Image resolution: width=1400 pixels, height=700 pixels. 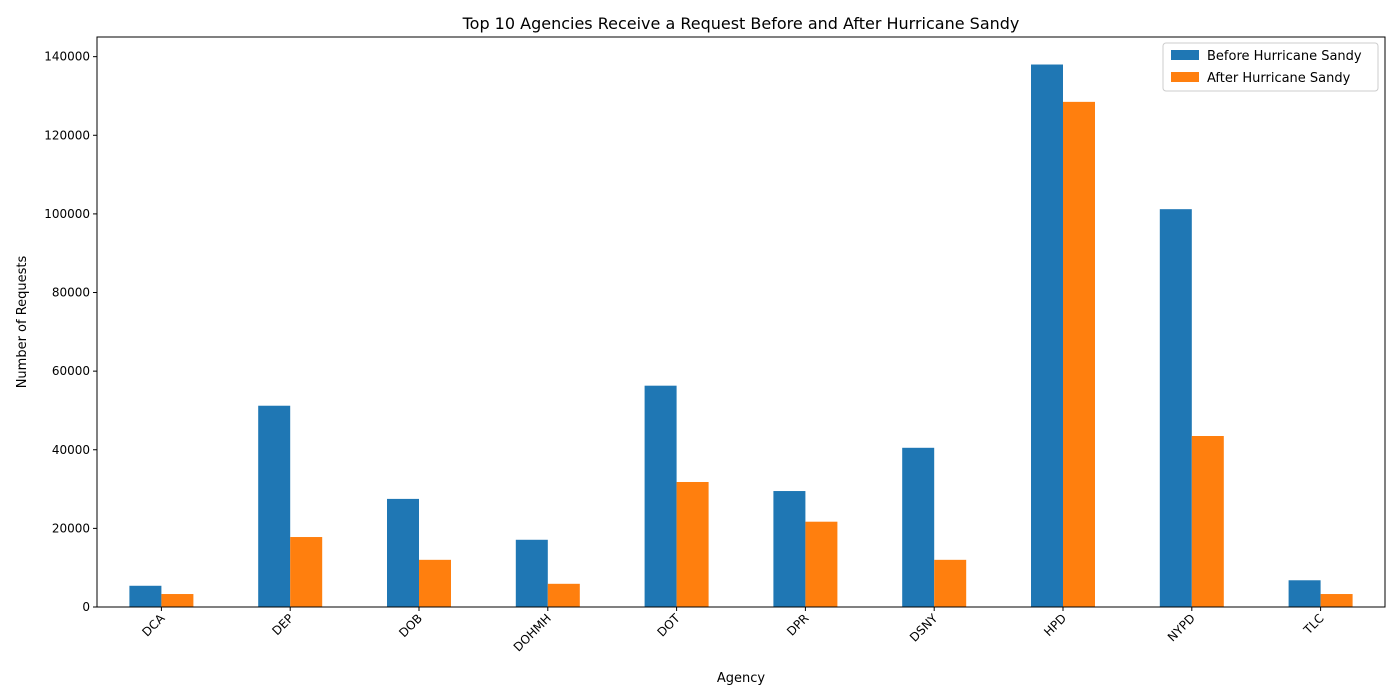 I want to click on bar-dpr-before, so click(x=789, y=549).